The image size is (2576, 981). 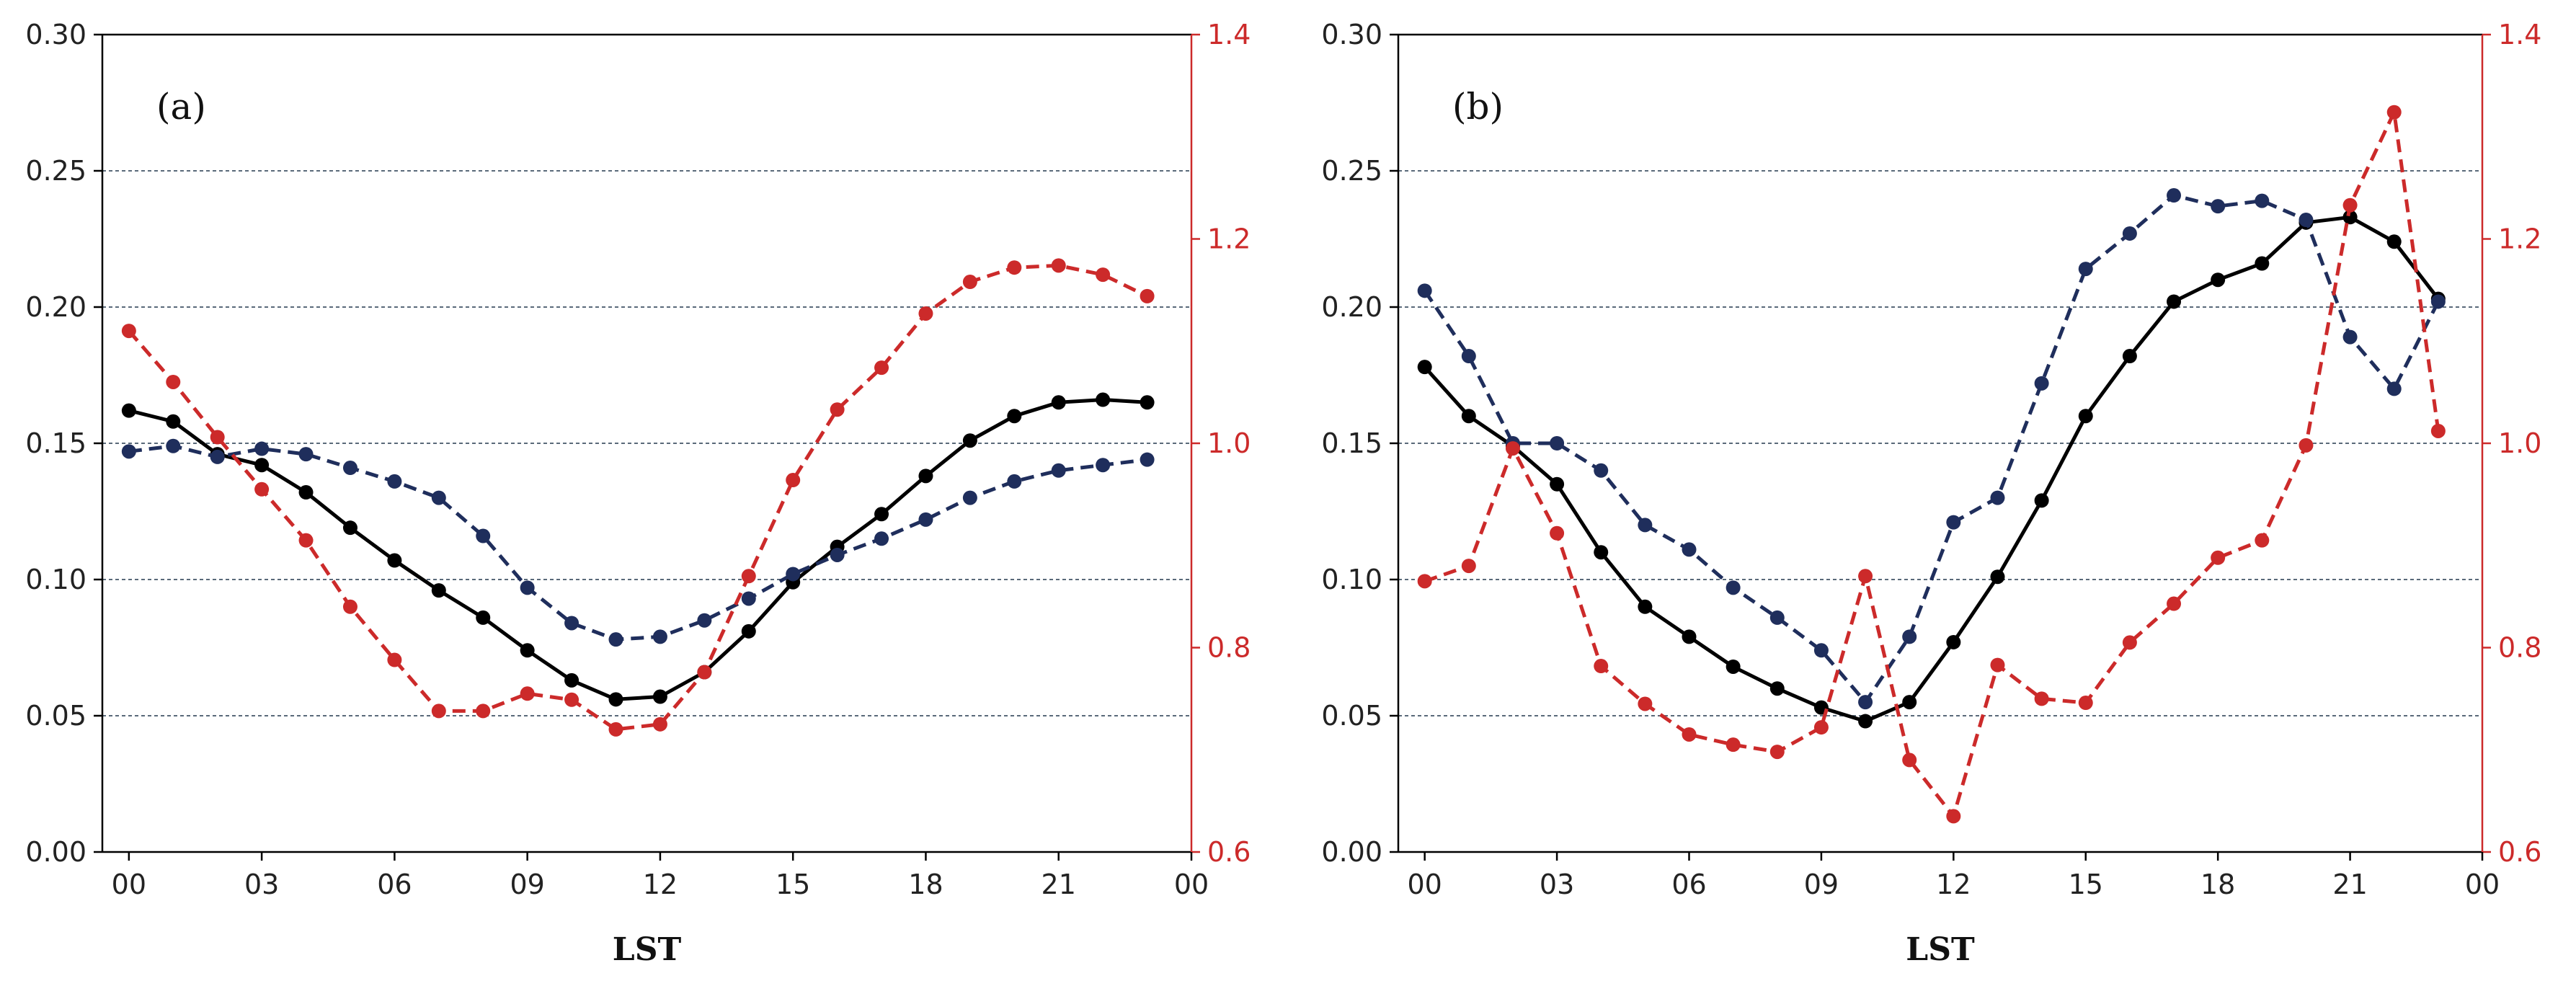 I want to click on panel-label: (a), so click(x=181, y=107).